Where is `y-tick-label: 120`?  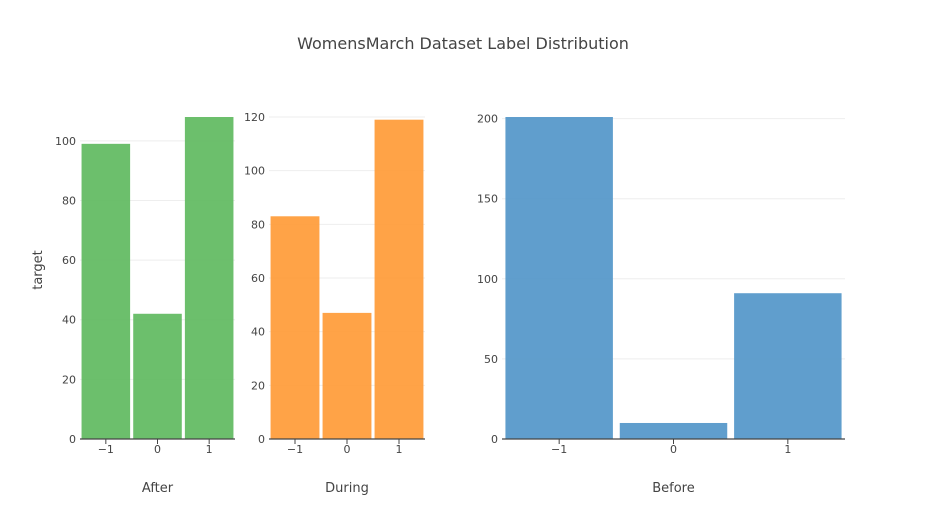
y-tick-label: 120 is located at coordinates (254, 117).